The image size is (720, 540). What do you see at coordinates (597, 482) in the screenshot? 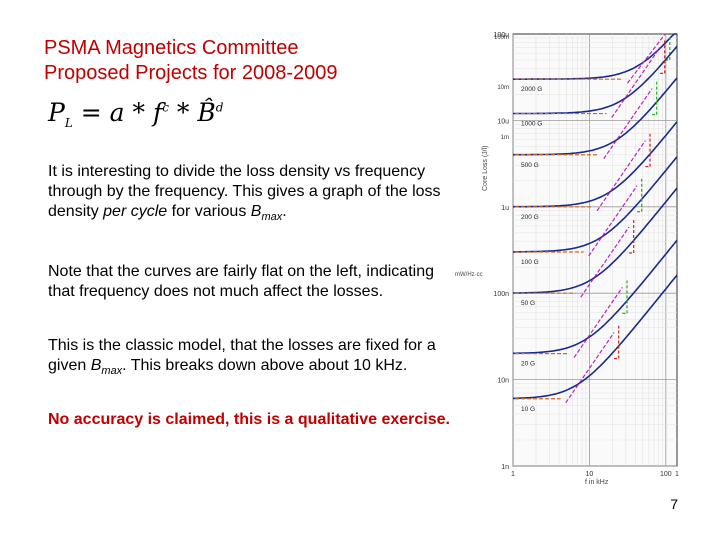
I see `x-axis-label: f in kHz` at bounding box center [597, 482].